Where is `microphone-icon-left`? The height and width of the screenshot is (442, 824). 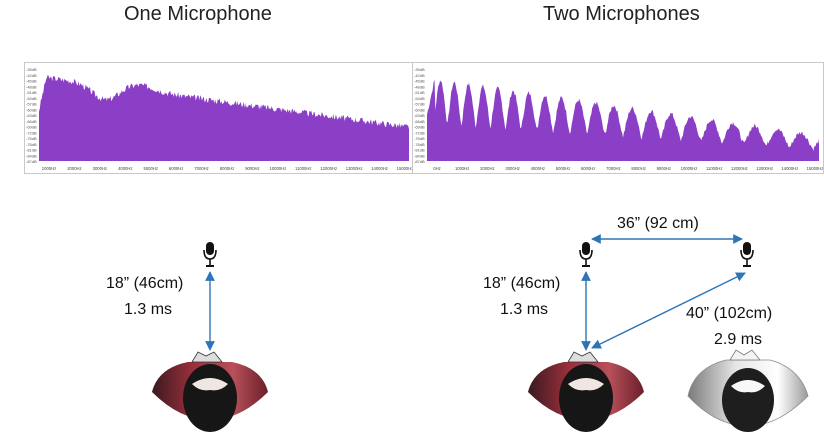 microphone-icon-left is located at coordinates (210, 254).